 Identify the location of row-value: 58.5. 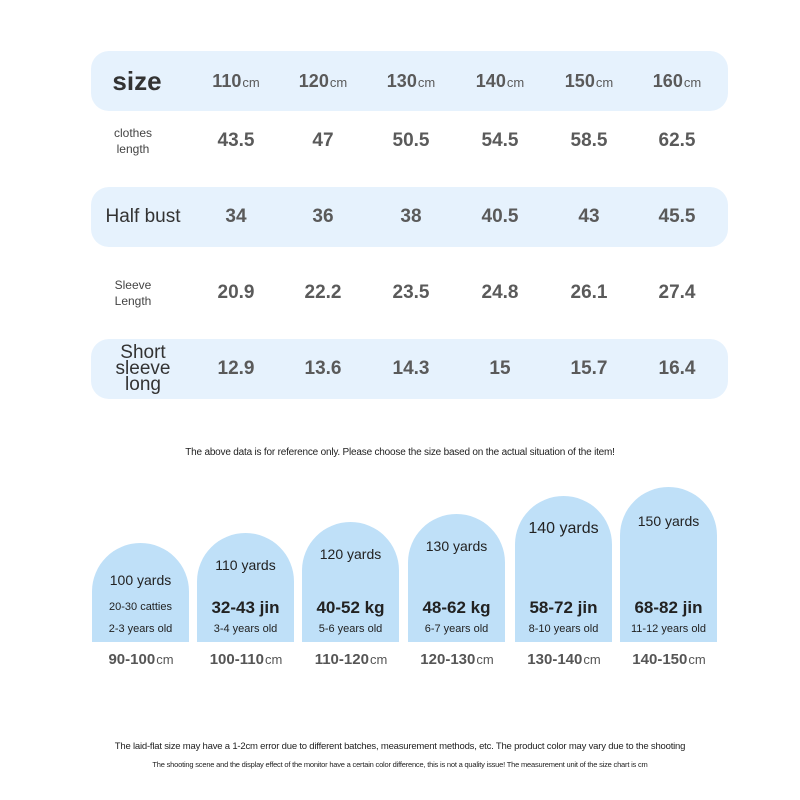
(589, 140).